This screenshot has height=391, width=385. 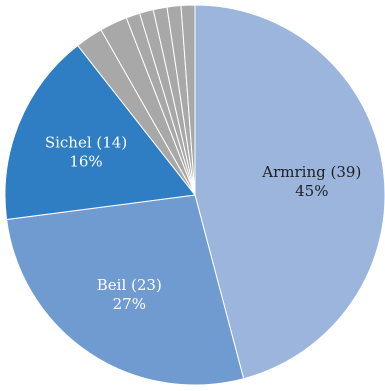 I want to click on pie-slice, so click(x=188, y=100).